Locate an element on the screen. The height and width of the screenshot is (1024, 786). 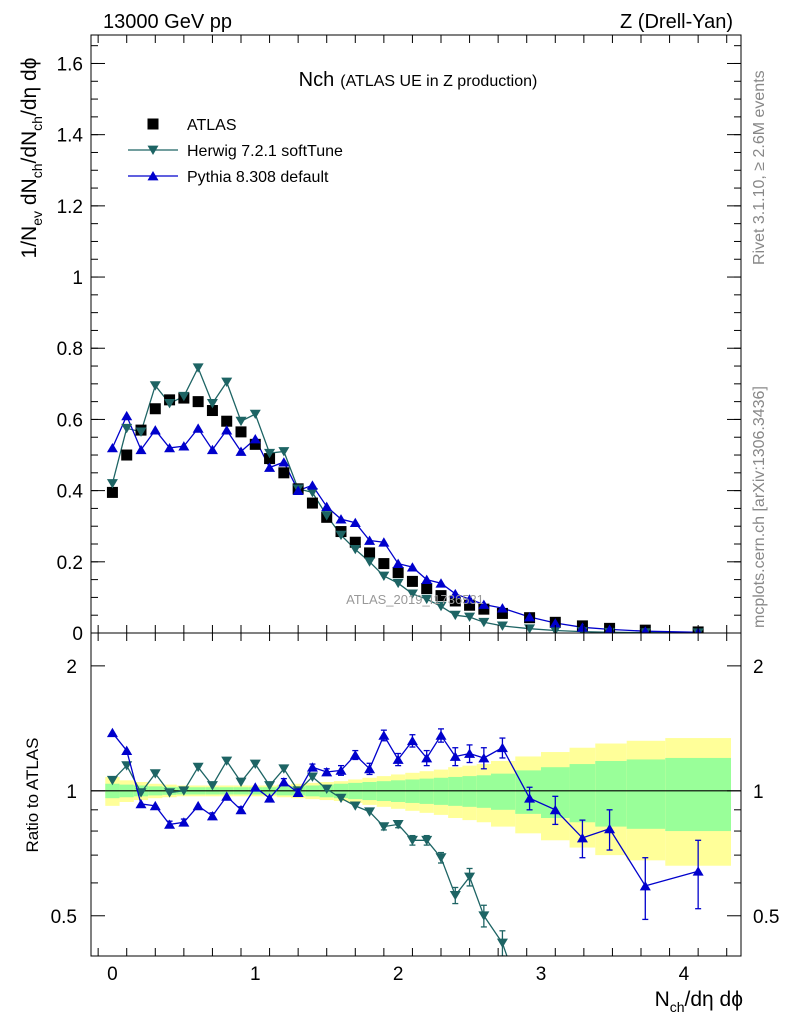
header-left: 13000 GeV pp is located at coordinates (167, 22).